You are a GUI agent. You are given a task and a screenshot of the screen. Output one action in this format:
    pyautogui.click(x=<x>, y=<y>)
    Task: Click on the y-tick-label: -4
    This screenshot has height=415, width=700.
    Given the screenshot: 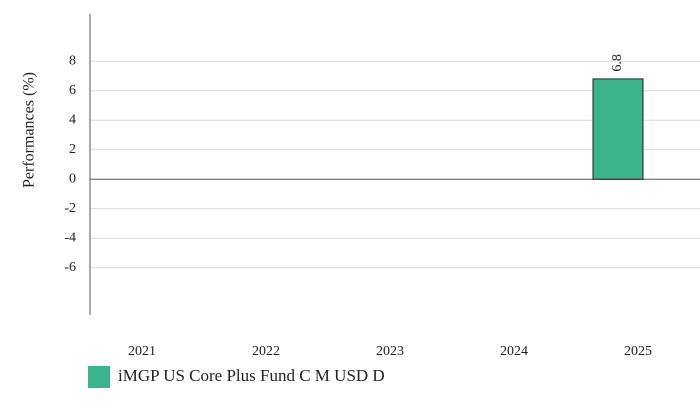 What is the action you would take?
    pyautogui.click(x=70, y=237)
    